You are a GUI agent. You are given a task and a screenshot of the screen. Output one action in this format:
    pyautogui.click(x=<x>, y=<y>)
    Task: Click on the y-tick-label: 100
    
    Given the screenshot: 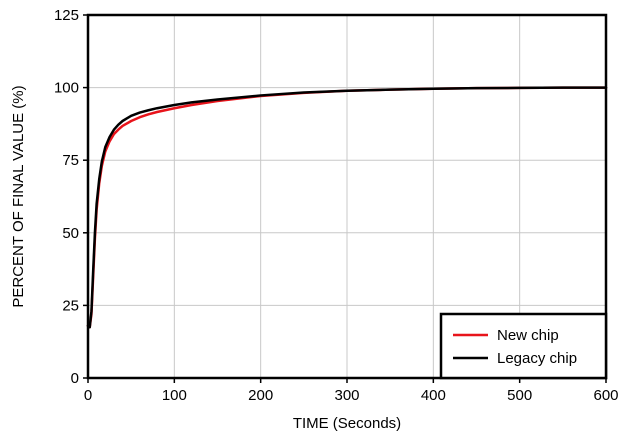 What is the action you would take?
    pyautogui.click(x=66, y=88)
    